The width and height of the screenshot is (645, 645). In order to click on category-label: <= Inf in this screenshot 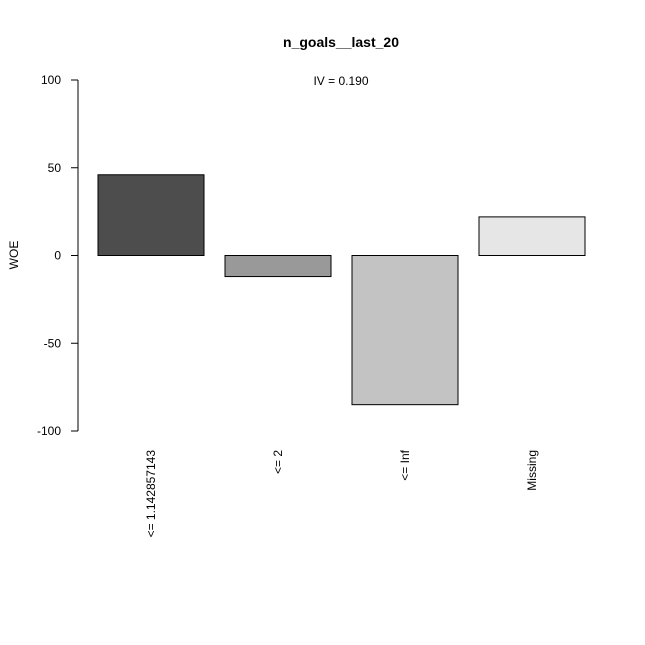, I will do `click(405, 464)`.